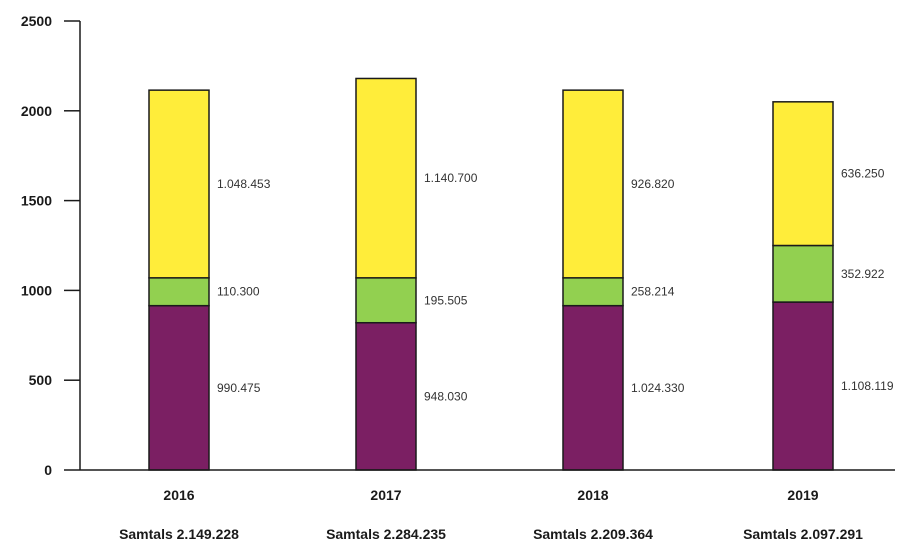 This screenshot has width=906, height=543. What do you see at coordinates (179, 184) in the screenshot?
I see `bar-segment-3-2016` at bounding box center [179, 184].